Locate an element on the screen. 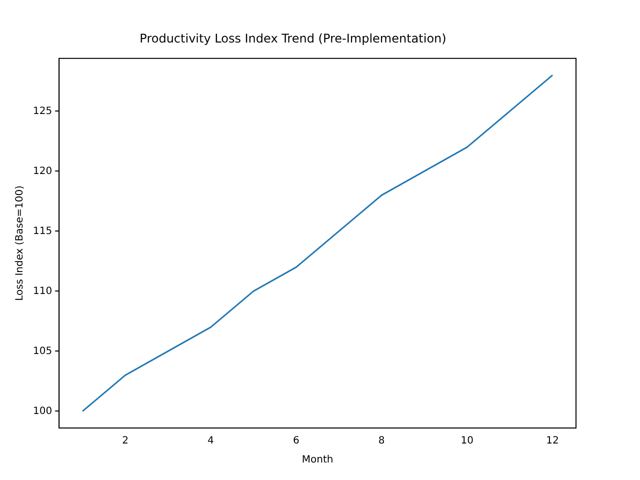  y-axis-title: Loss Index (Base=100) is located at coordinates (20, 243).